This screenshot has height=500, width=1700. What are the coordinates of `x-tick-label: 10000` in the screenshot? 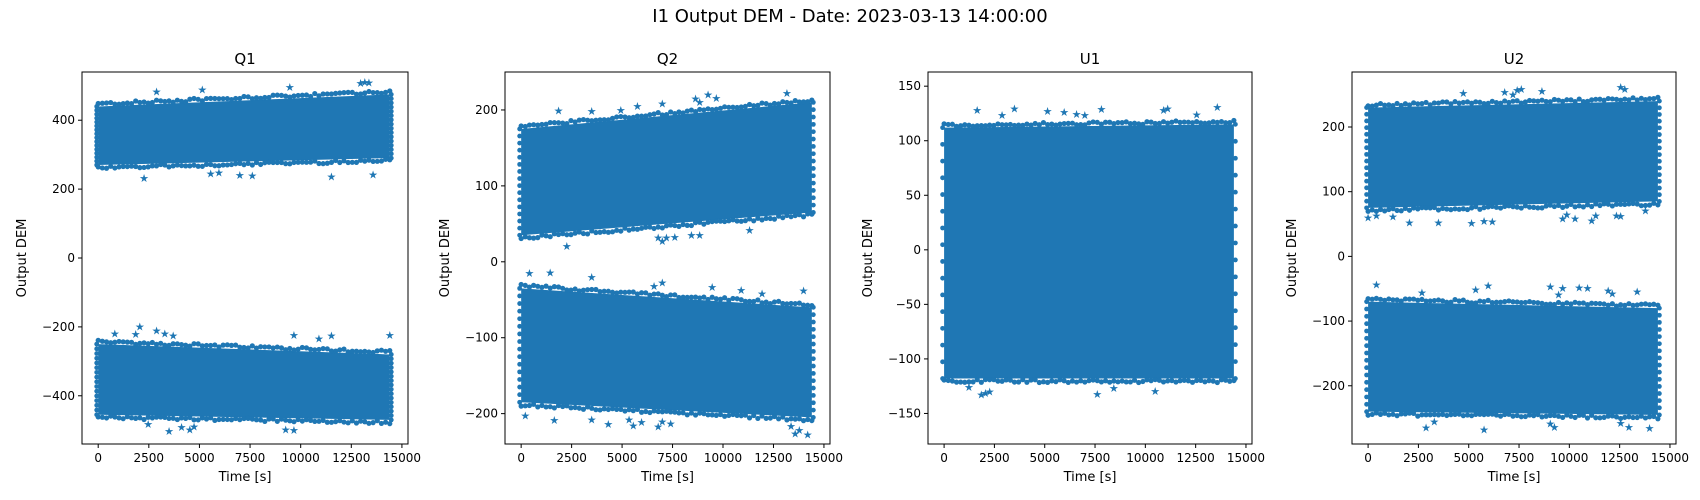 It's located at (301, 458).